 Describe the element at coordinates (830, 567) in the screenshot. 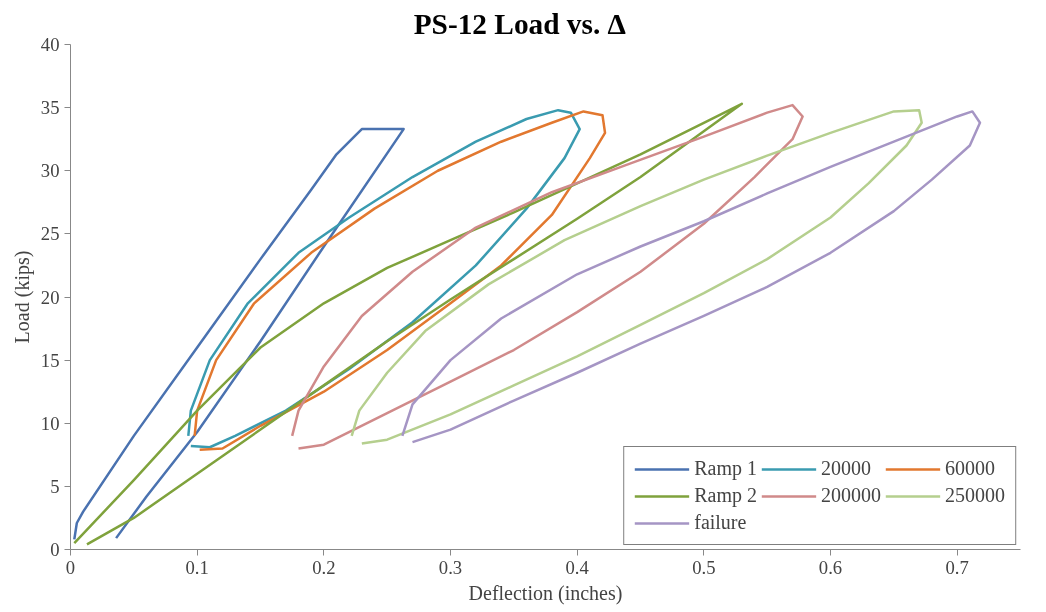

I see `x-tick-label: 0.6` at that location.